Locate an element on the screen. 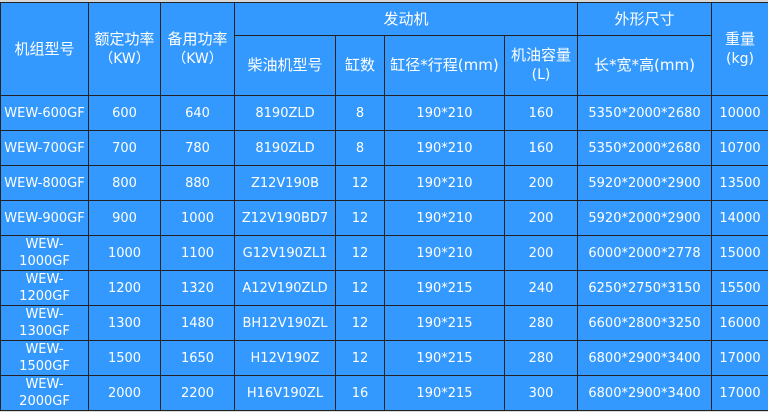 This screenshot has height=412, width=768. header-oil-capacity: 机油容量 (L) is located at coordinates (541, 65).